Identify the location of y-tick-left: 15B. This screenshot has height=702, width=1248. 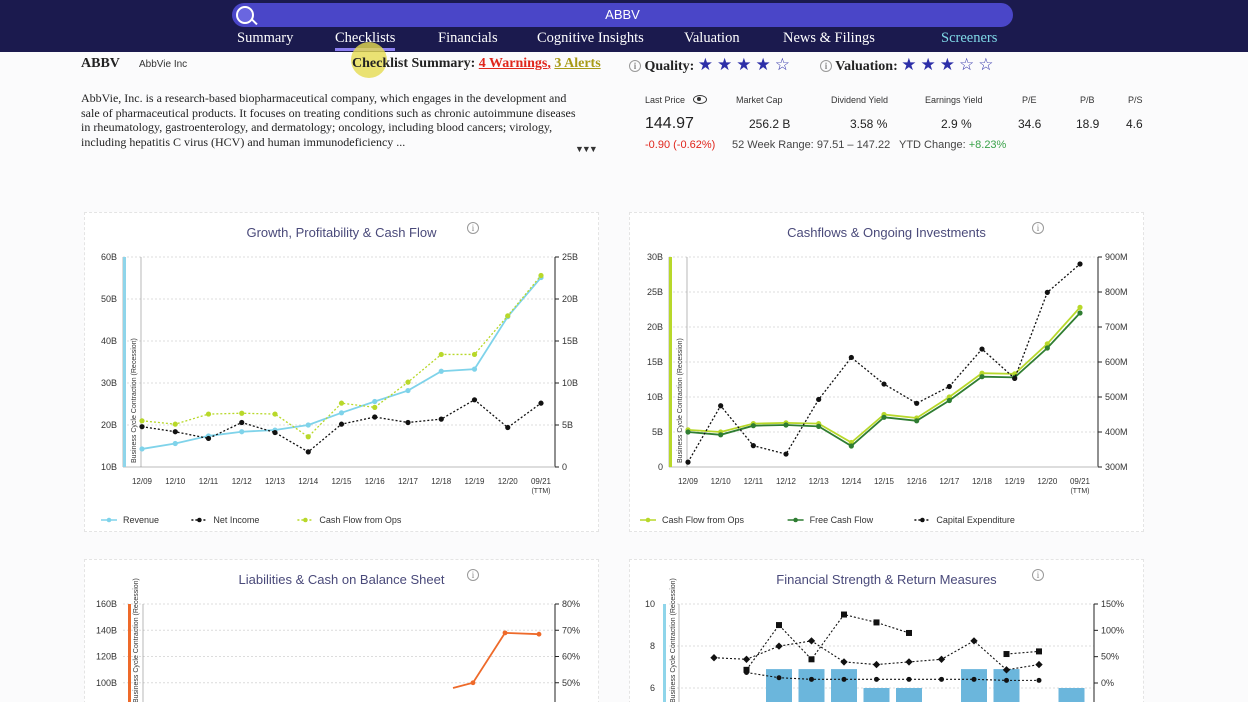
(655, 362).